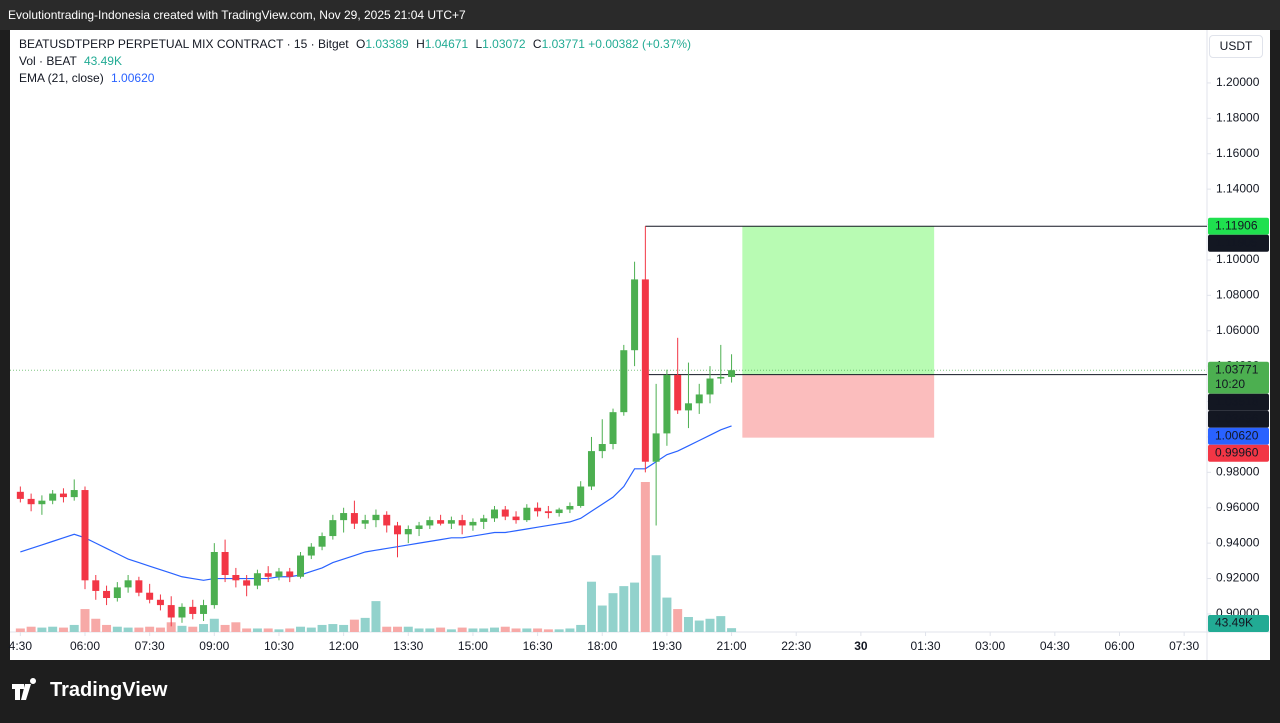  I want to click on ohlc-value: 1.03072, so click(504, 44).